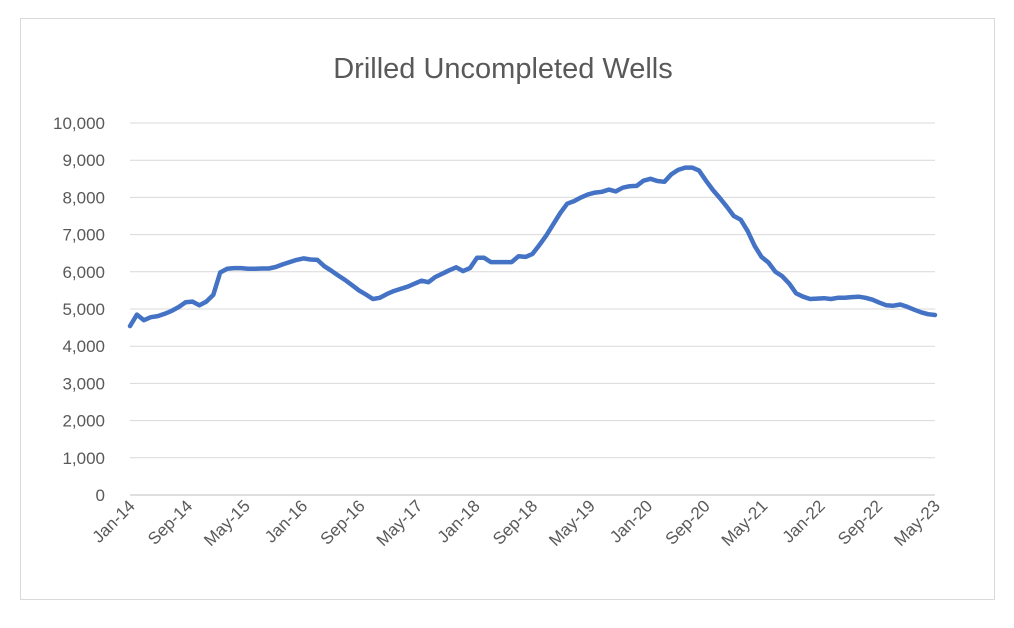  I want to click on y-tick-label: 7,000, so click(83, 235).